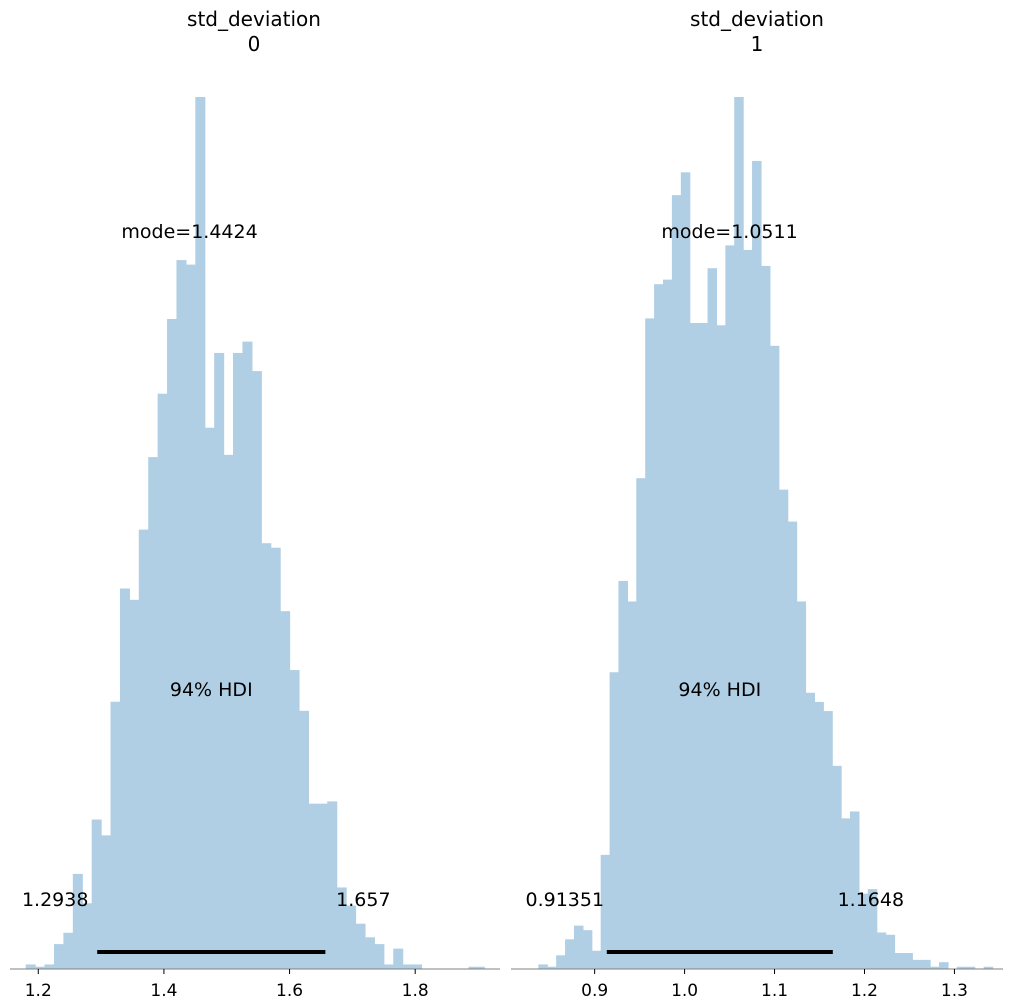 Image resolution: width=1011 pixels, height=1008 pixels. I want to click on mode-label: mode=1.0511, so click(729, 232).